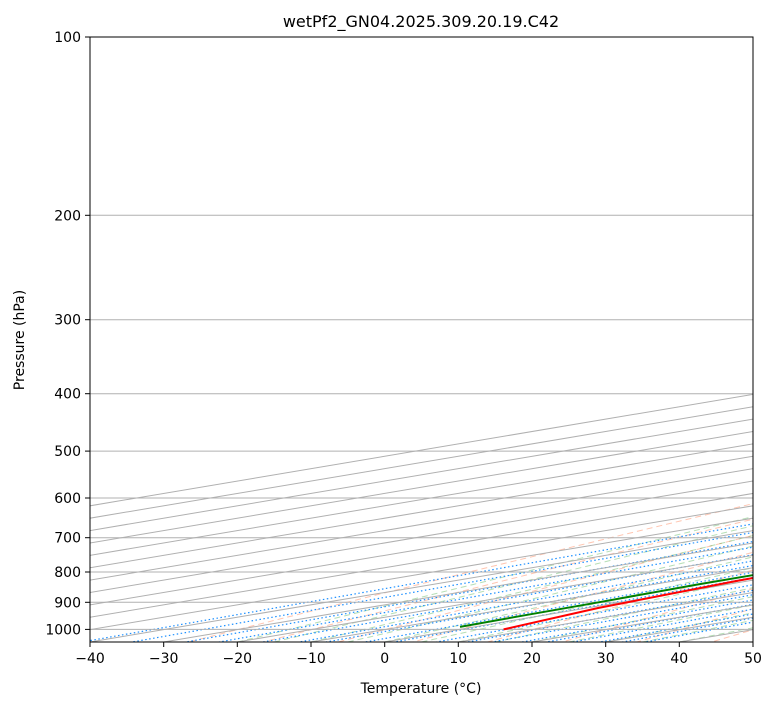  What do you see at coordinates (67, 334) in the screenshot?
I see `y-axis: 100 200 300 400 500 600 700 800 900 1000` at bounding box center [67, 334].